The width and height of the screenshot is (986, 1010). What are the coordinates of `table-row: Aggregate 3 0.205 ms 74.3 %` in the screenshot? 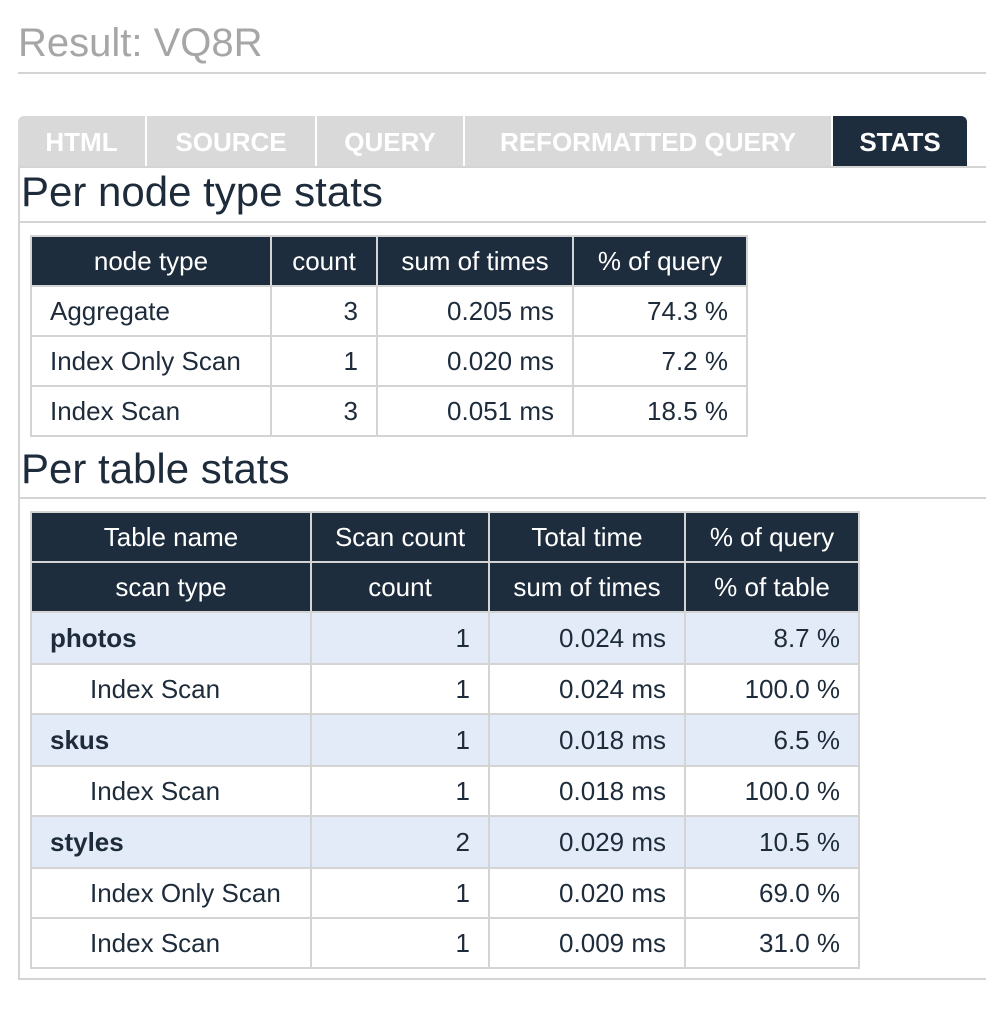 It's located at (389, 311).